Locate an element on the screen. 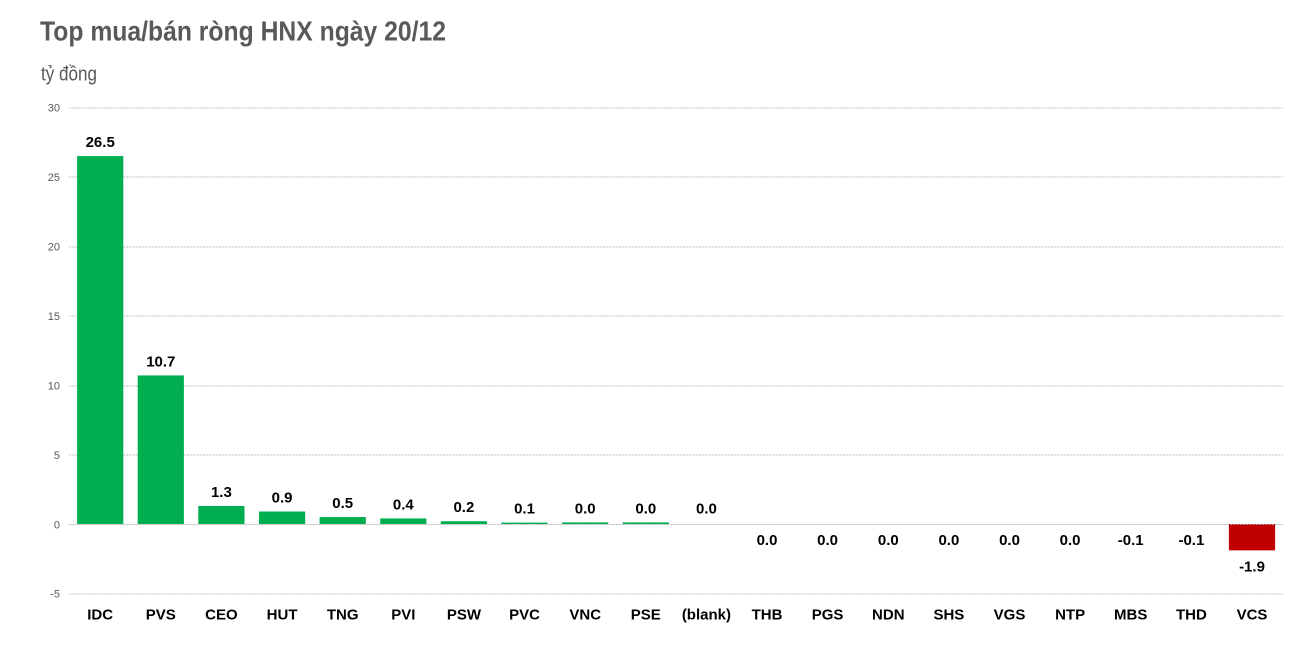  svg-text: 15 is located at coordinates (54, 317).